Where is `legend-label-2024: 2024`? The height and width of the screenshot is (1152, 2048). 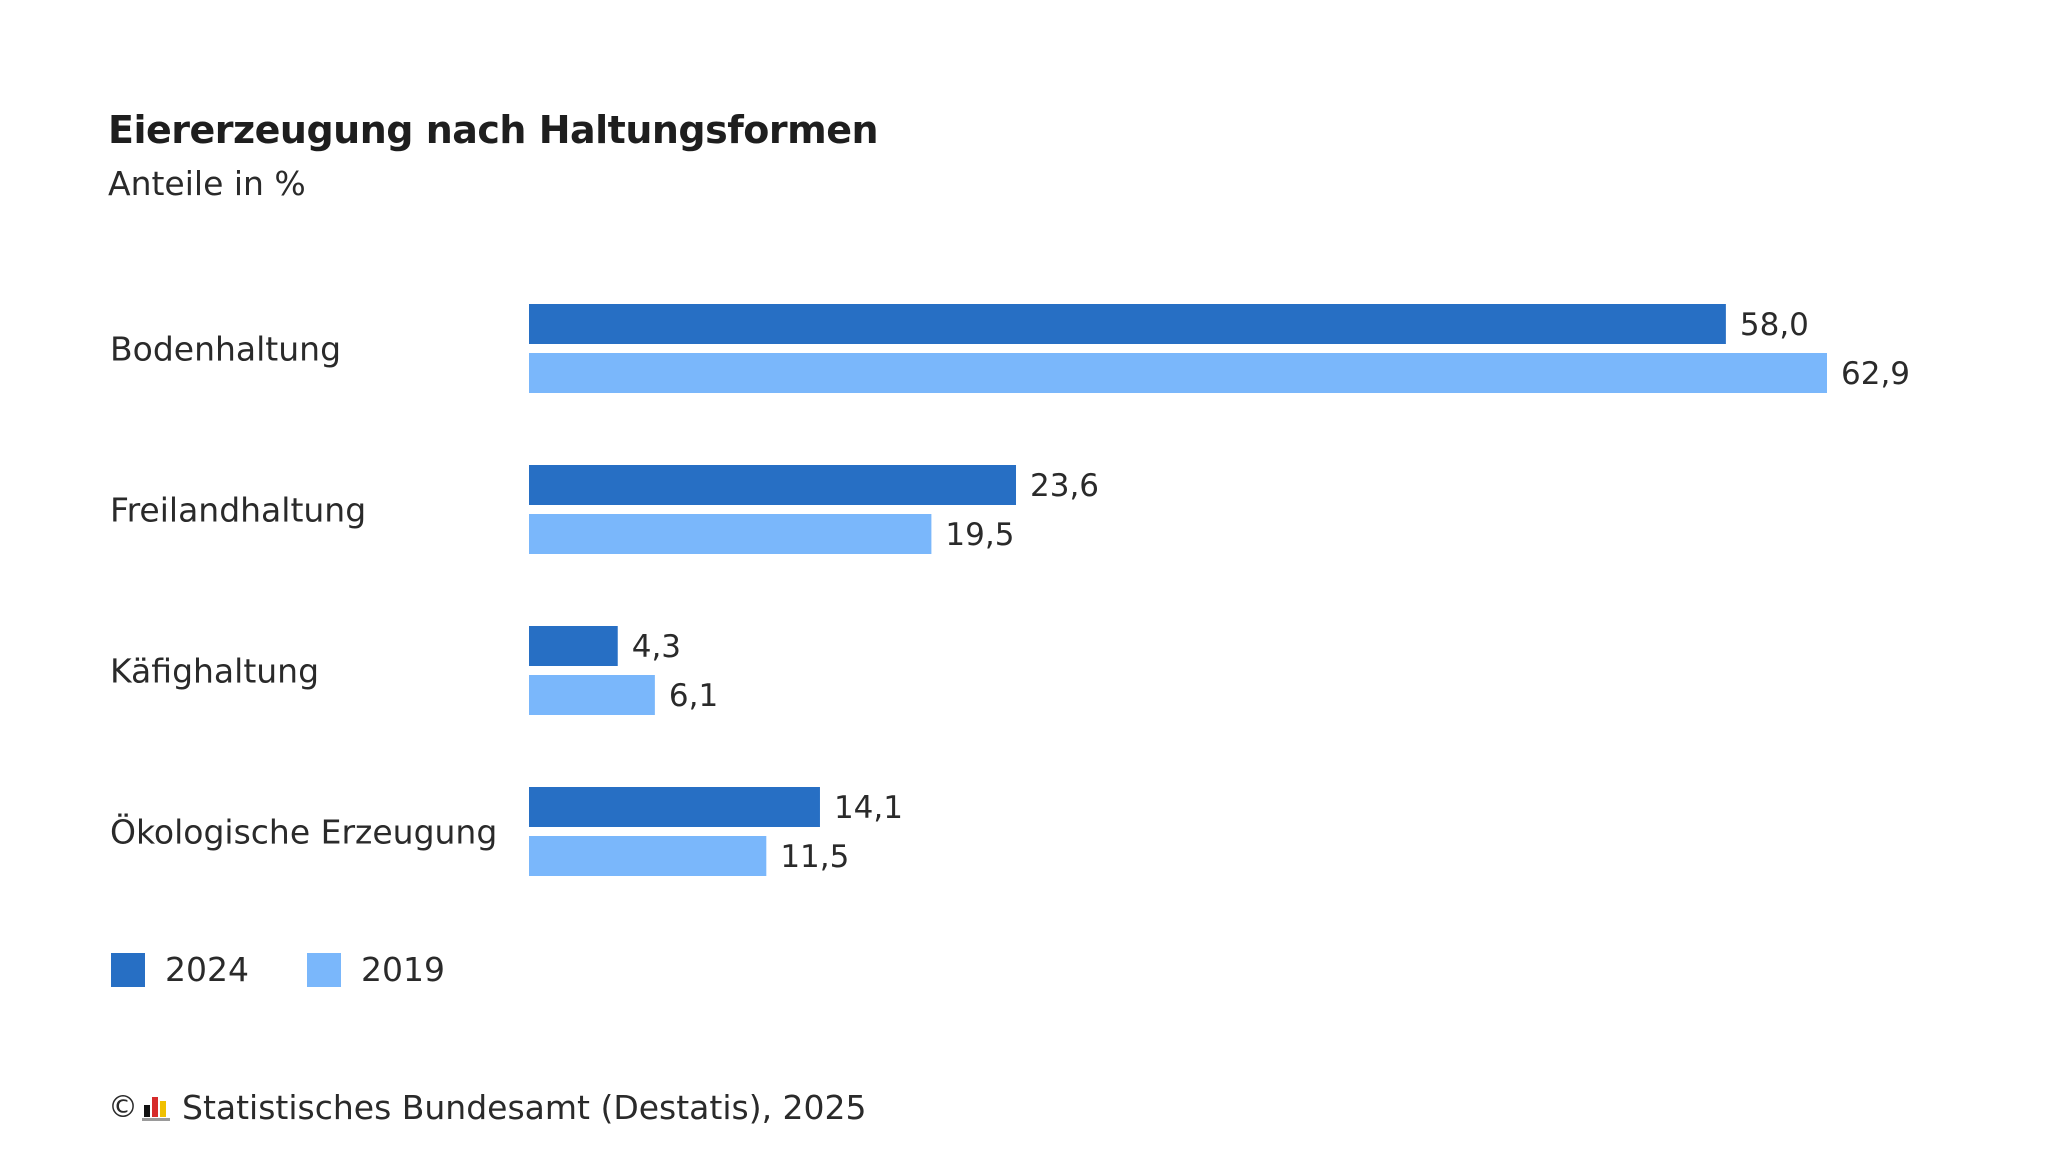 legend-label-2024: 2024 is located at coordinates (207, 969).